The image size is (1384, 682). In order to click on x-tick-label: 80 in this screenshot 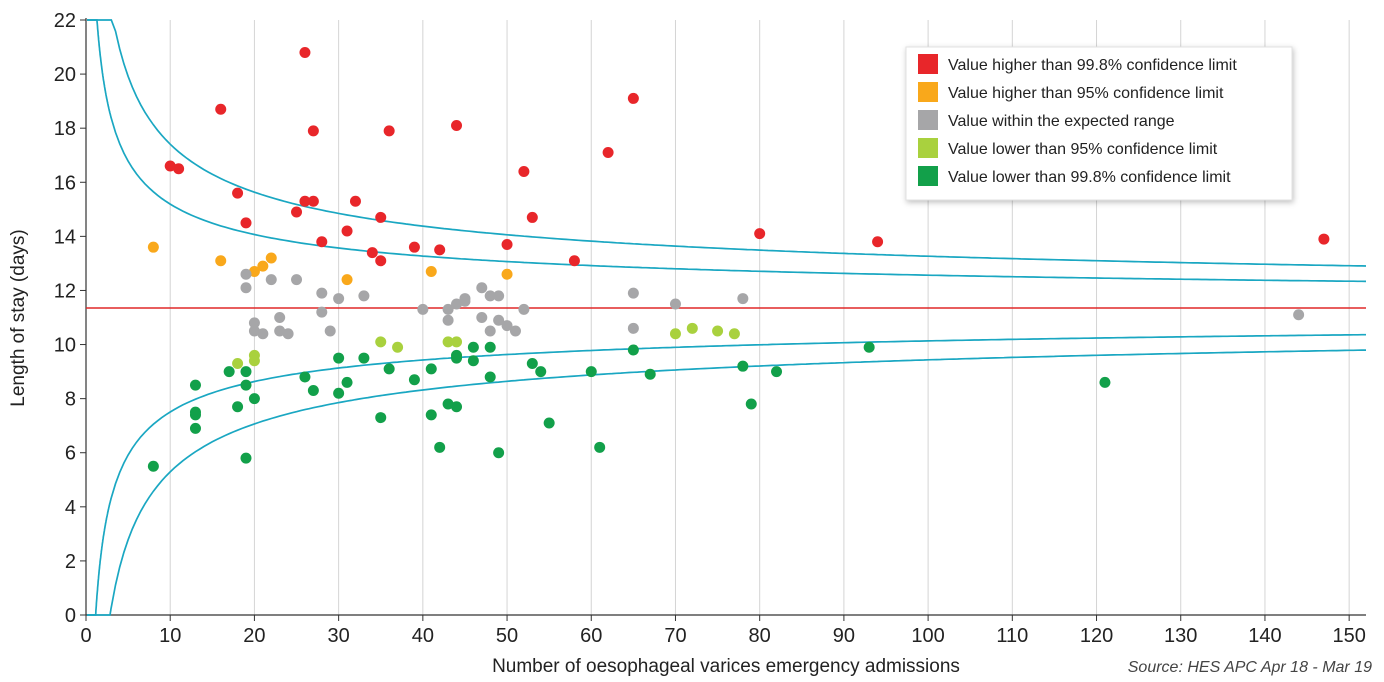, I will do `click(760, 636)`.